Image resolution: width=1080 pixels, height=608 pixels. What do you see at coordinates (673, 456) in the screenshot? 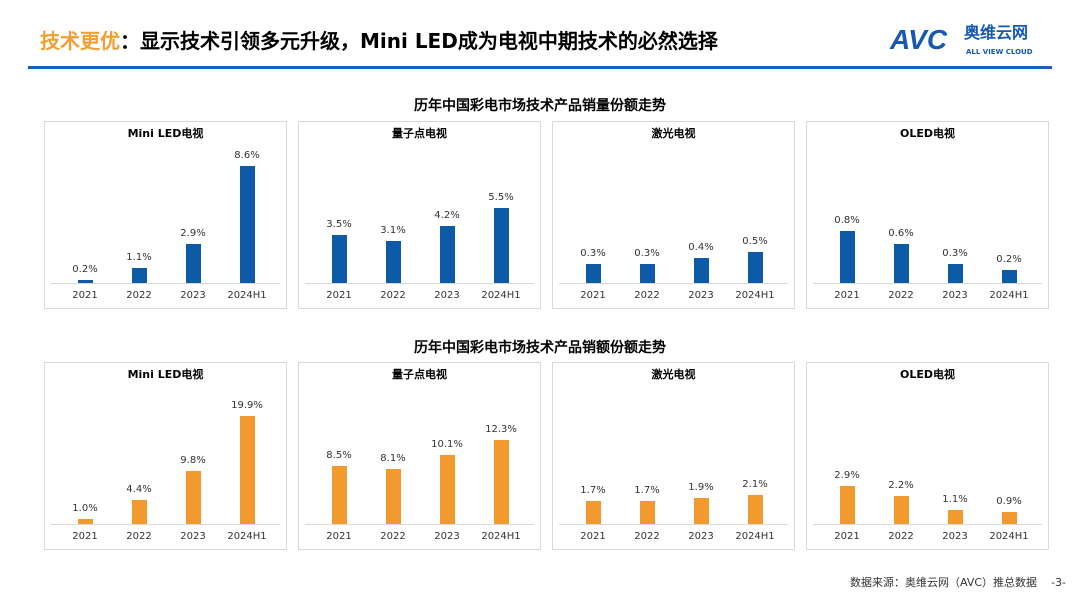
I see `chart-panel: 激光电视 1.7% 2021 1.7% 2022 1.9% 2023 2.1% 2024H1` at bounding box center [673, 456].